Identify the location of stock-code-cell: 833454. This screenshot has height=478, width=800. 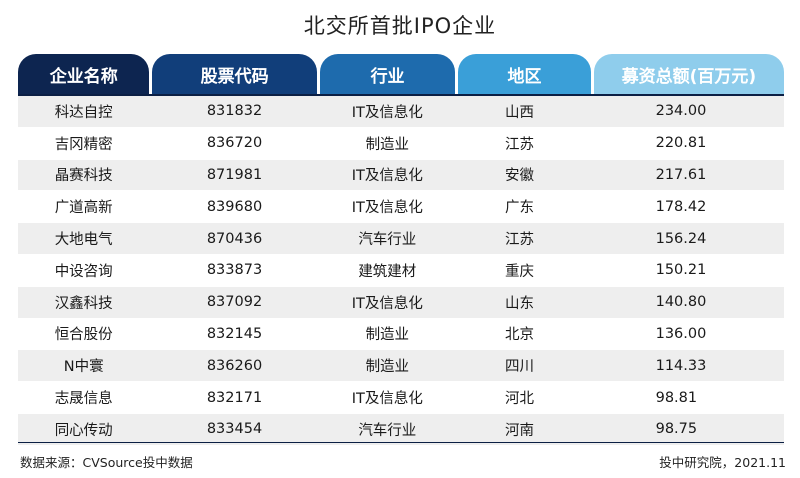
(234, 429).